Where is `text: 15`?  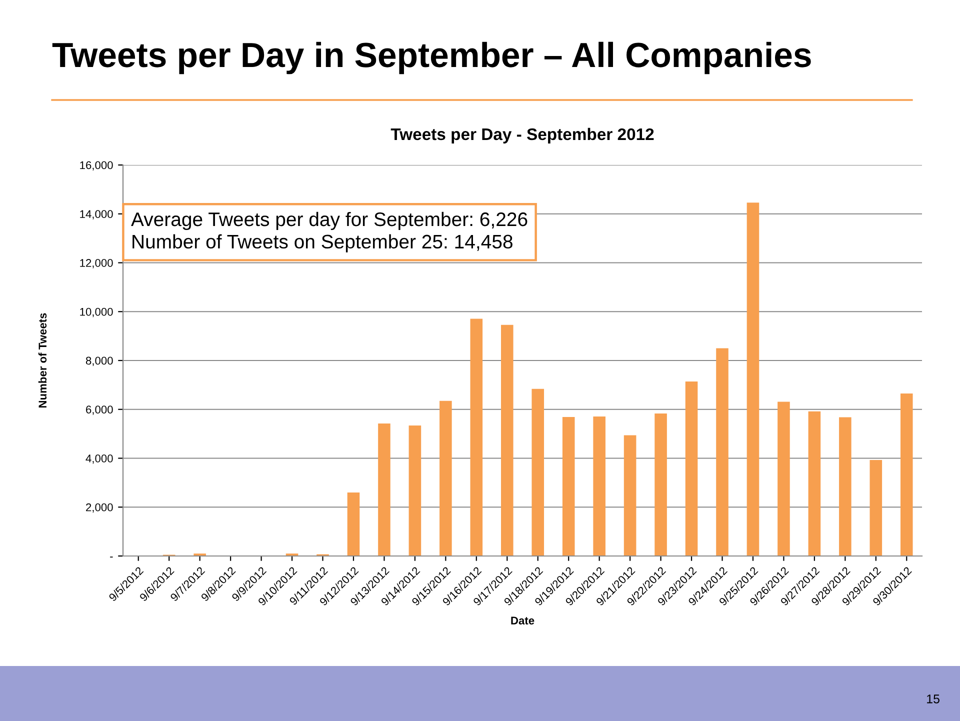 text: 15 is located at coordinates (933, 699).